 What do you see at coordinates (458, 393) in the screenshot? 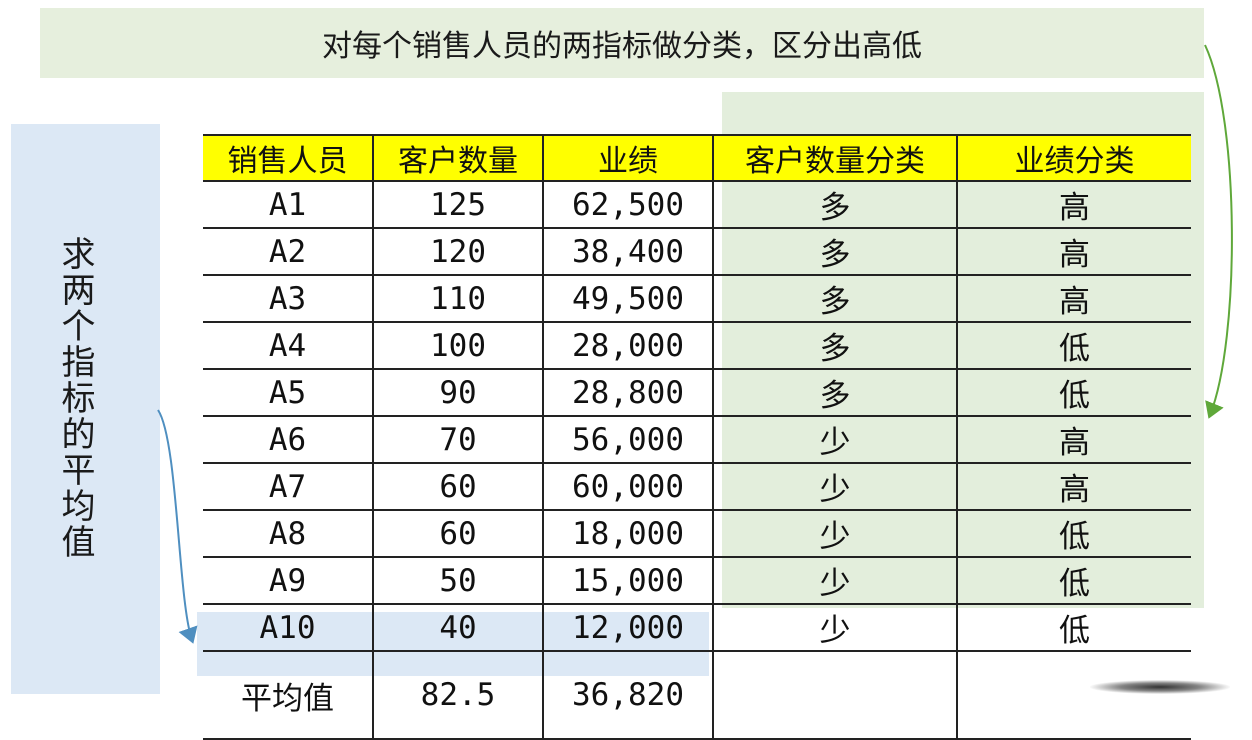
I see `customer-count-cell: 90` at bounding box center [458, 393].